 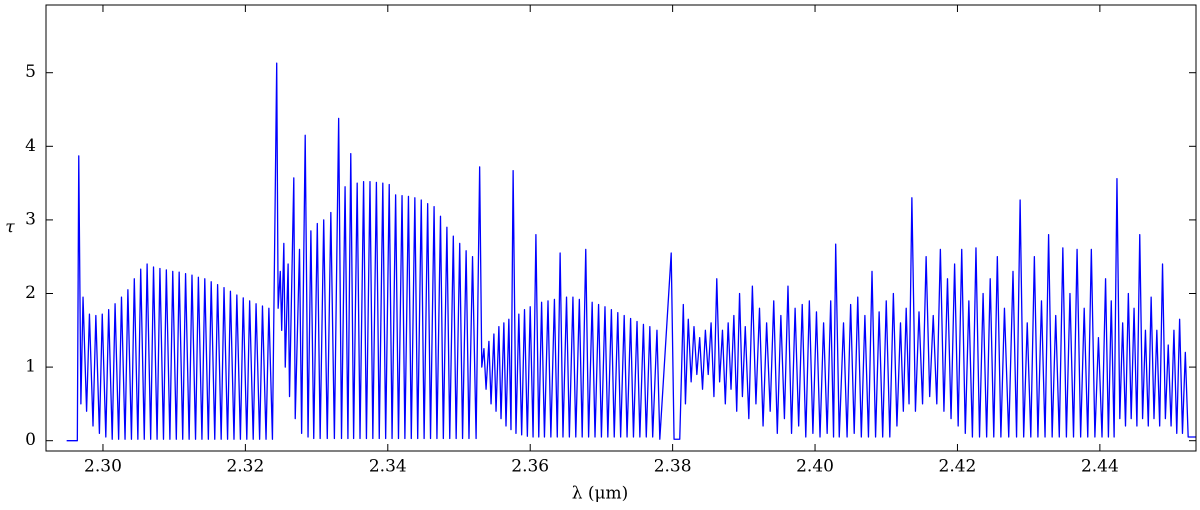 What do you see at coordinates (10, 228) in the screenshot?
I see `y-axis-label: τ` at bounding box center [10, 228].